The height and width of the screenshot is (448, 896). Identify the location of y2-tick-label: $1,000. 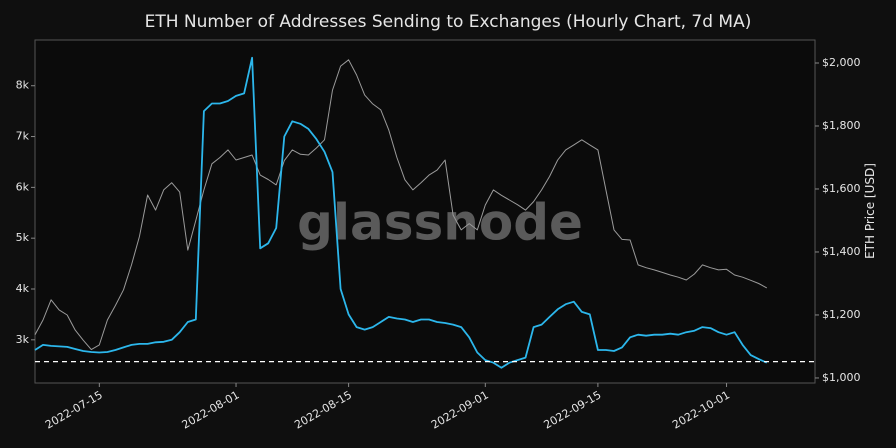
(841, 377).